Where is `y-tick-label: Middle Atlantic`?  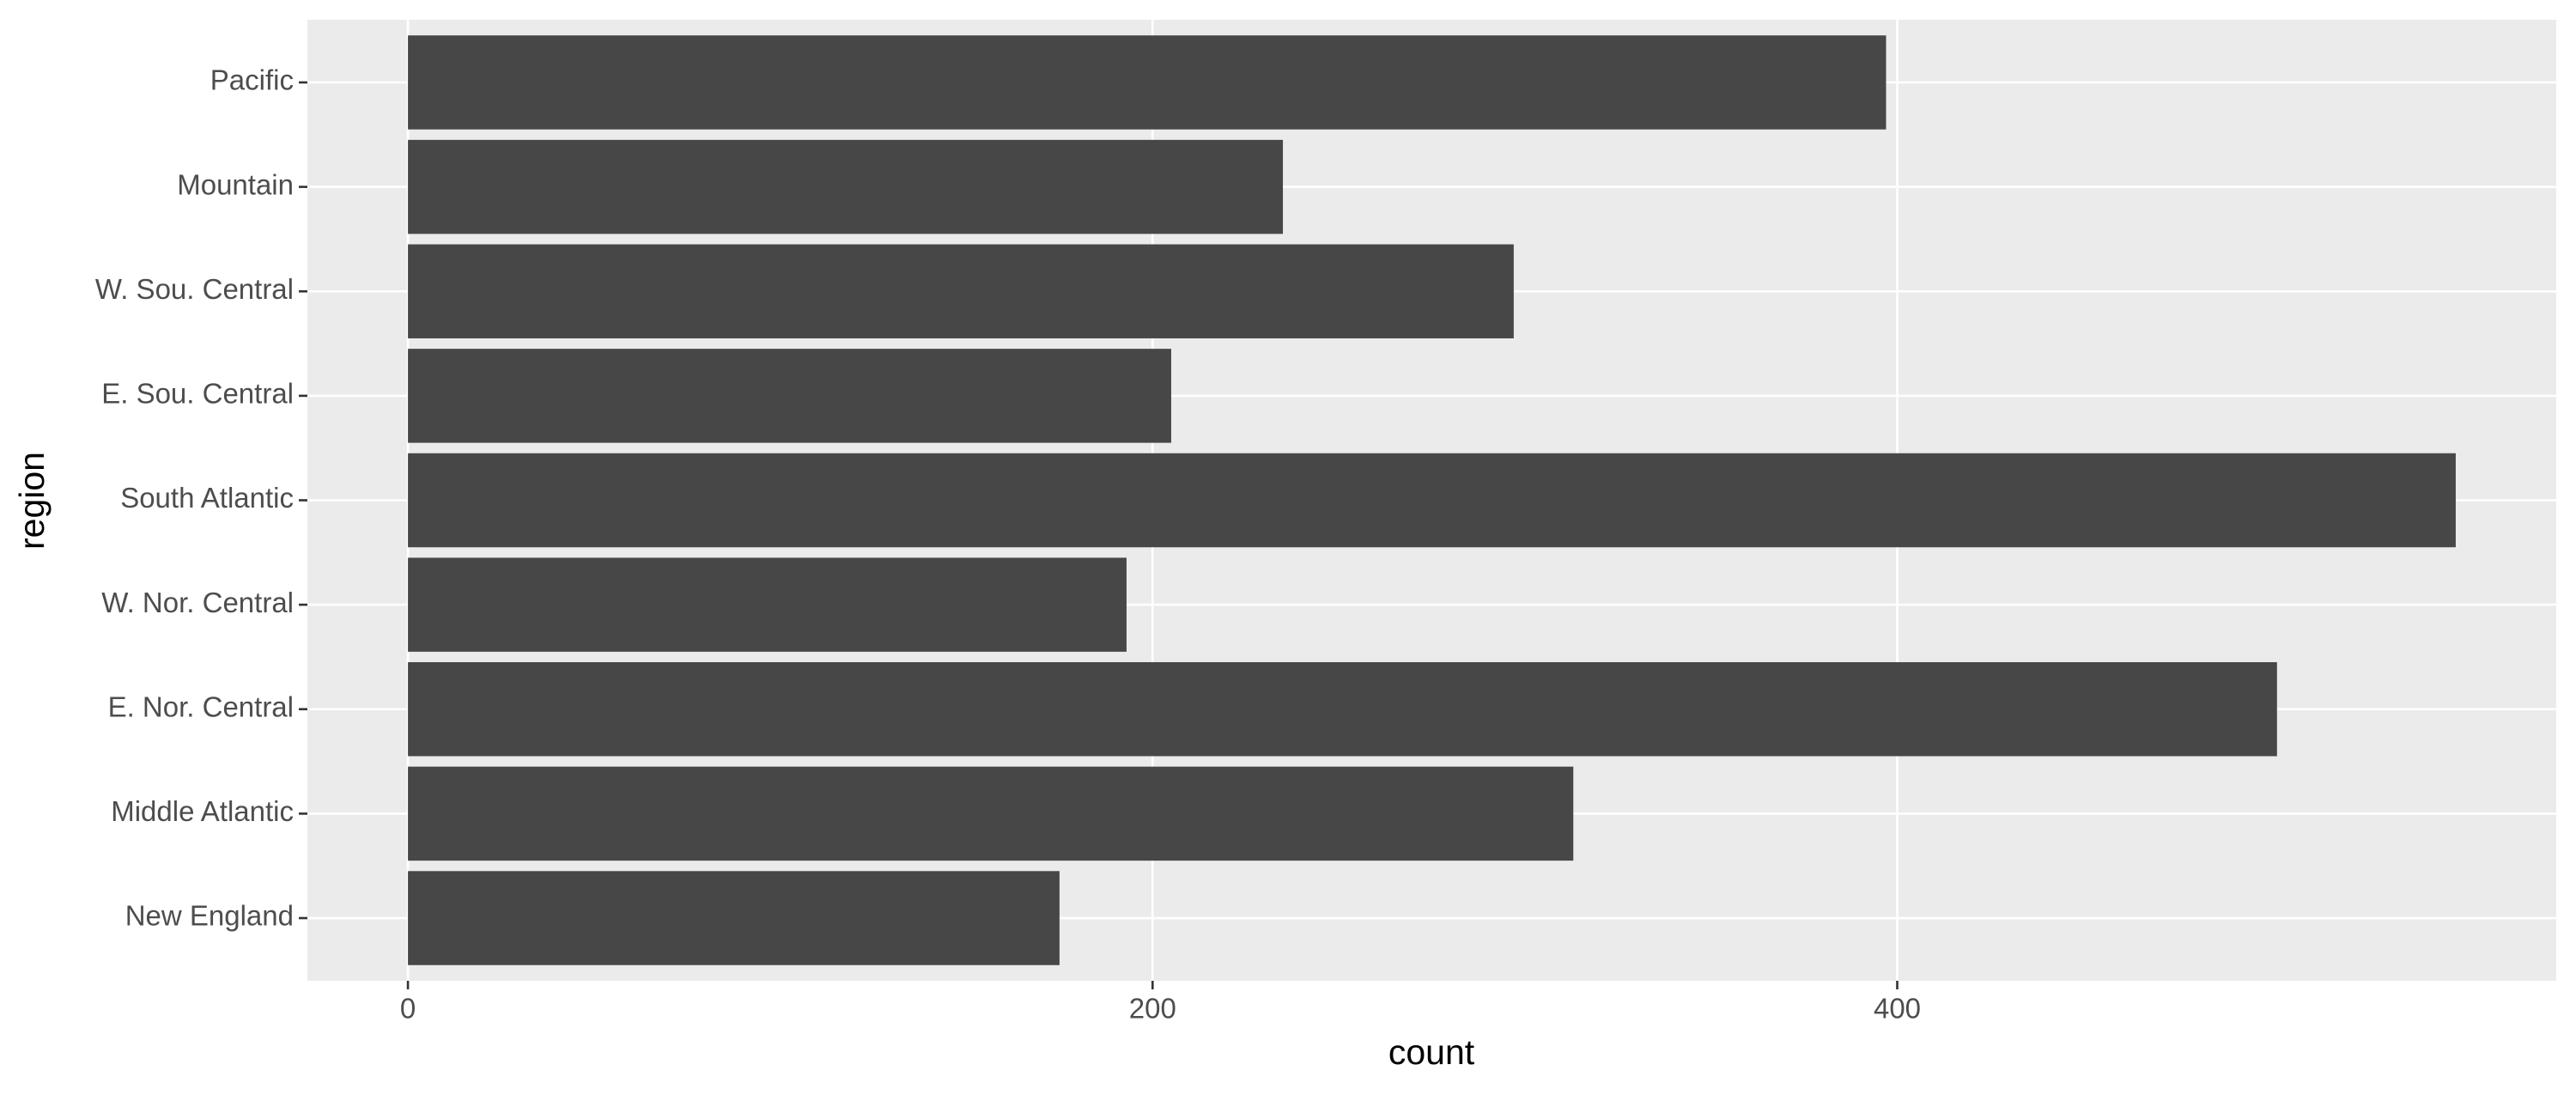 y-tick-label: Middle Atlantic is located at coordinates (202, 811).